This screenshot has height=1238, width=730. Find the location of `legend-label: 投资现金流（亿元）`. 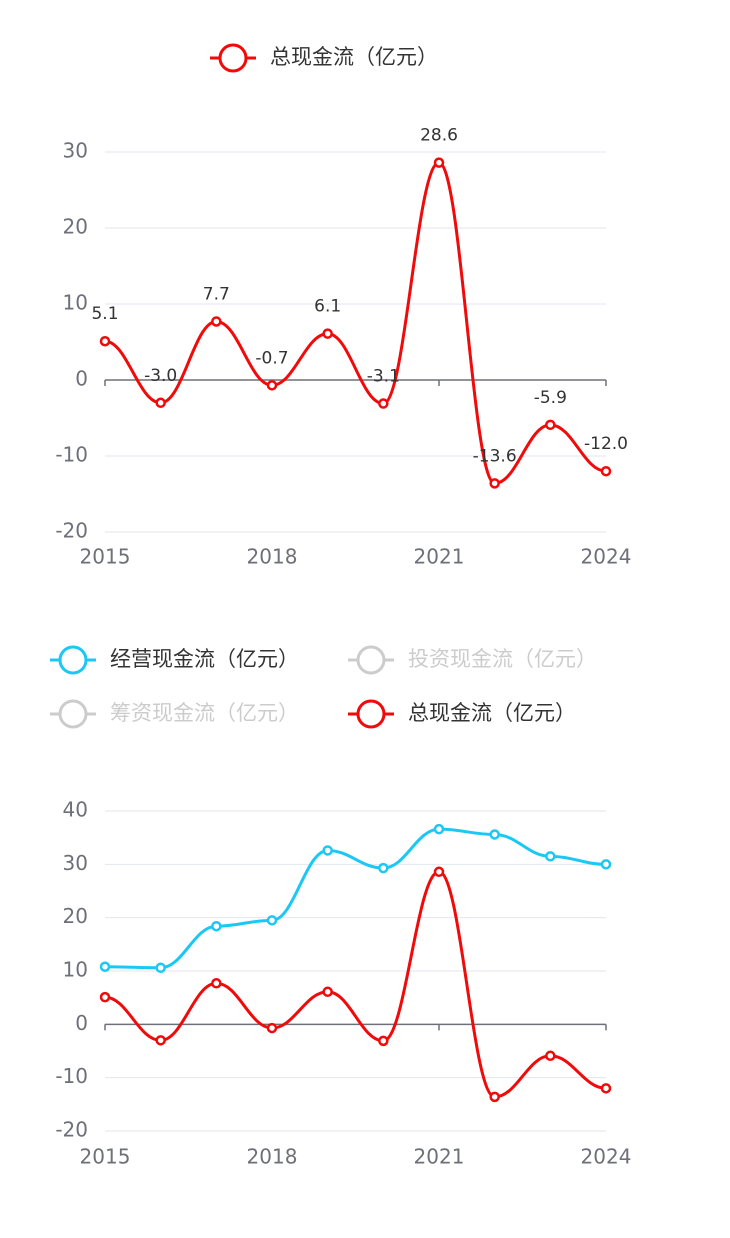

legend-label: 投资现金流（亿元） is located at coordinates (502, 659).